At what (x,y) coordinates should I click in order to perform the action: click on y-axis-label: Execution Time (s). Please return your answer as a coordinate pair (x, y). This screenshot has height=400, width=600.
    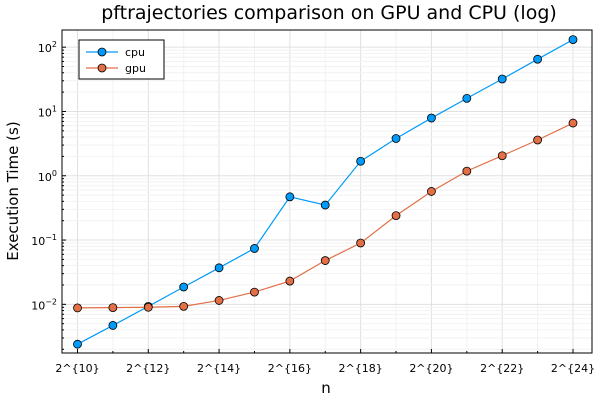
    Looking at the image, I should click on (13, 190).